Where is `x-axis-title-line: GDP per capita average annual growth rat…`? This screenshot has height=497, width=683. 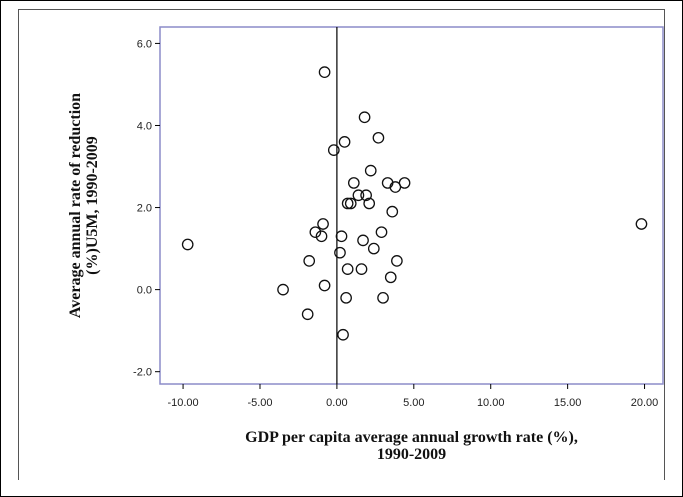
x-axis-title-line: GDP per capita average annual growth rat… is located at coordinates (411, 437).